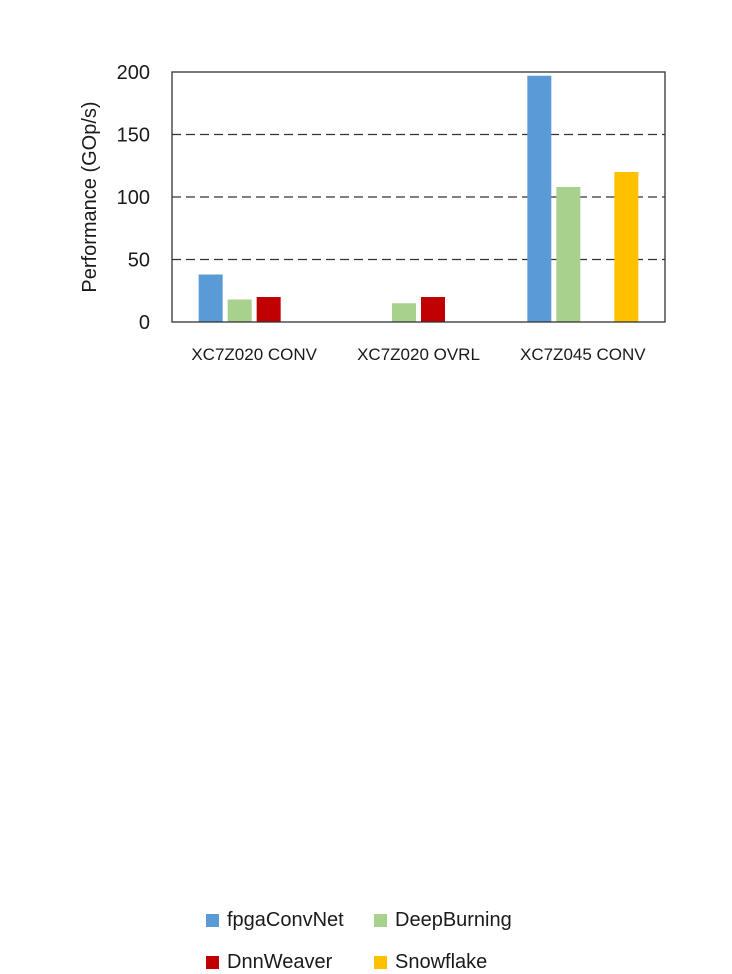 The image size is (732, 974). I want to click on legend-label: Snowflake, so click(441, 962).